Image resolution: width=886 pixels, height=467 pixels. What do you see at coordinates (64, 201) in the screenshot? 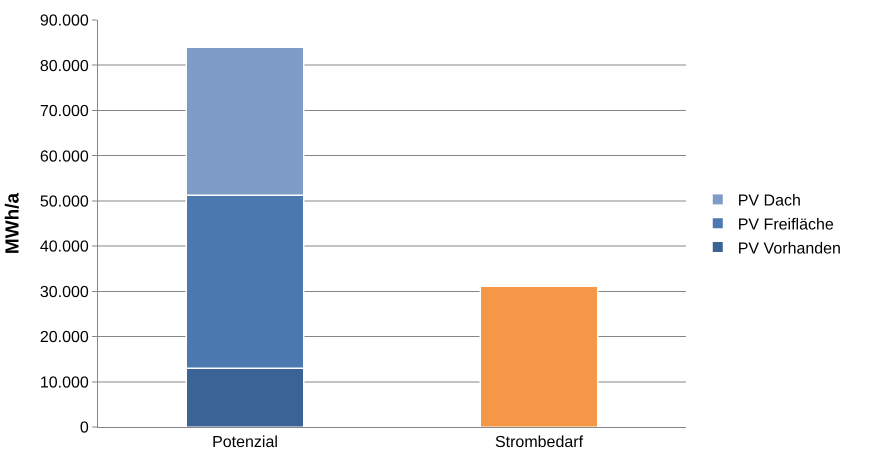
I see `y-tick-label: 50.000` at bounding box center [64, 201].